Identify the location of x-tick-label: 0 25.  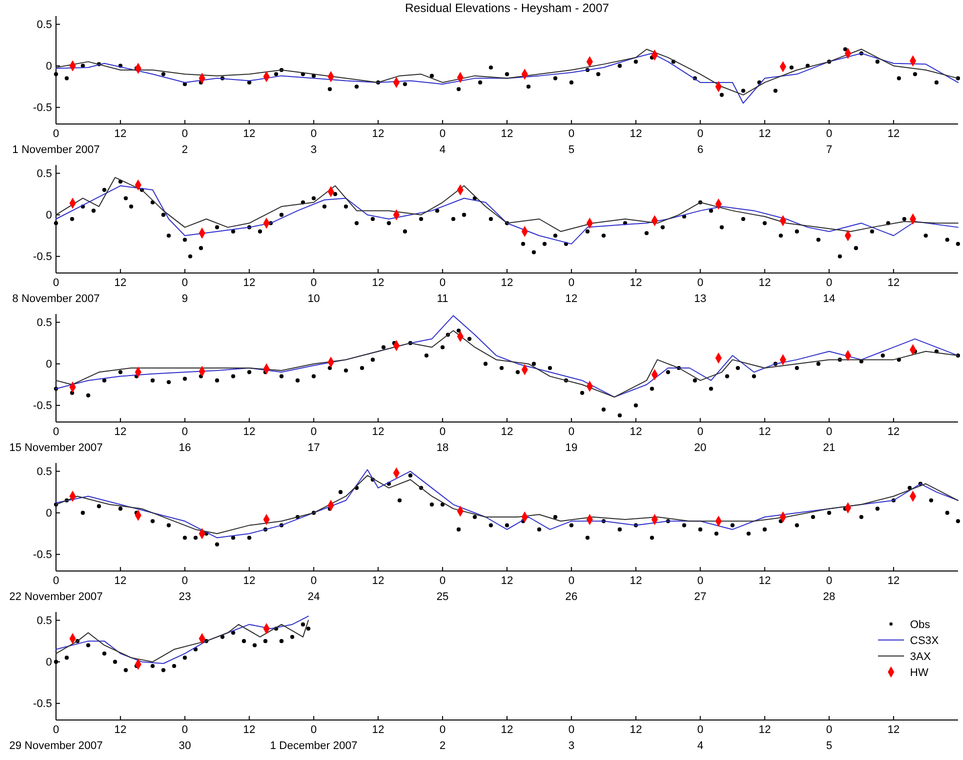
(442, 589).